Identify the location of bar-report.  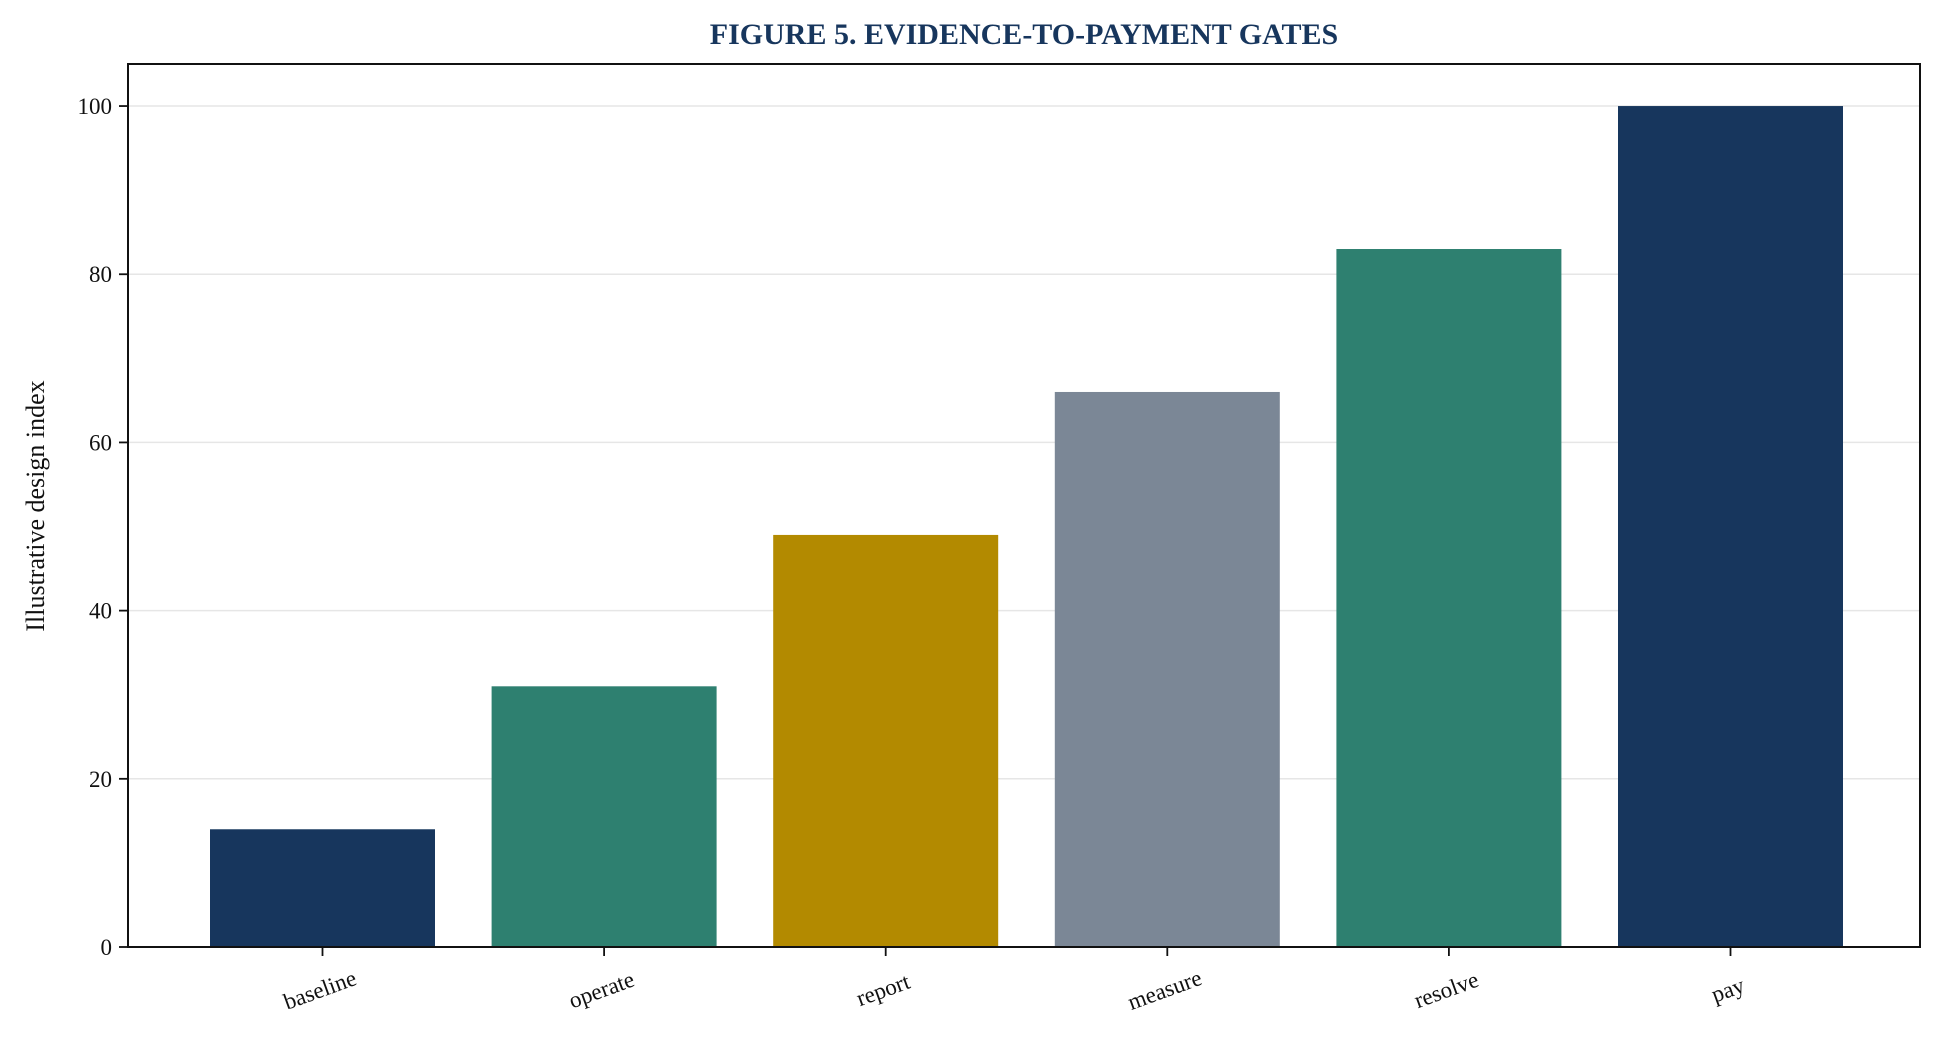
(886, 740).